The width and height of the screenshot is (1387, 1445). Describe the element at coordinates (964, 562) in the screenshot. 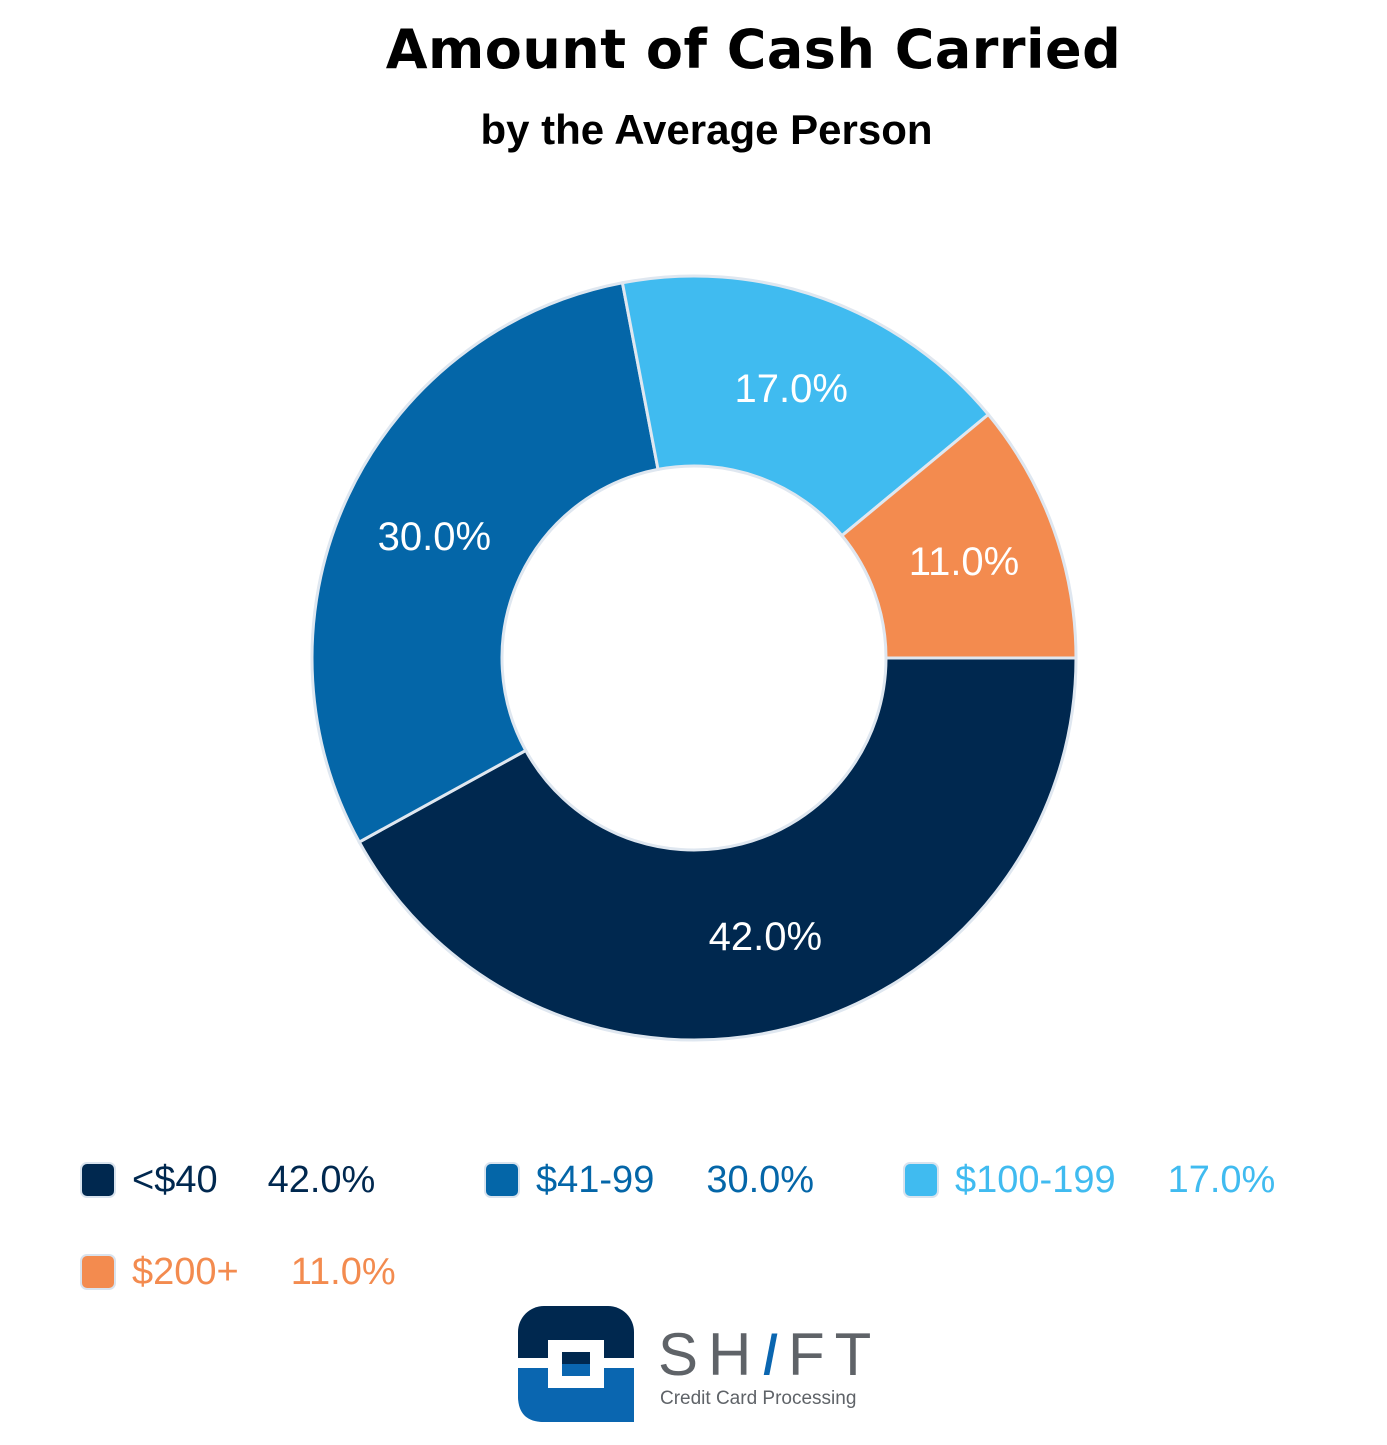

I see `slice-label-200-plus: 11.0%` at that location.